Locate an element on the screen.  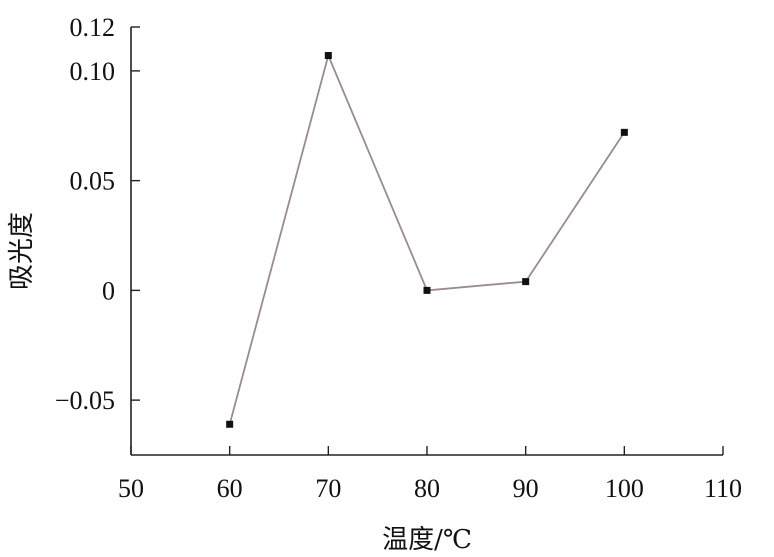
y-tick-label: 0.12 is located at coordinates (93, 27).